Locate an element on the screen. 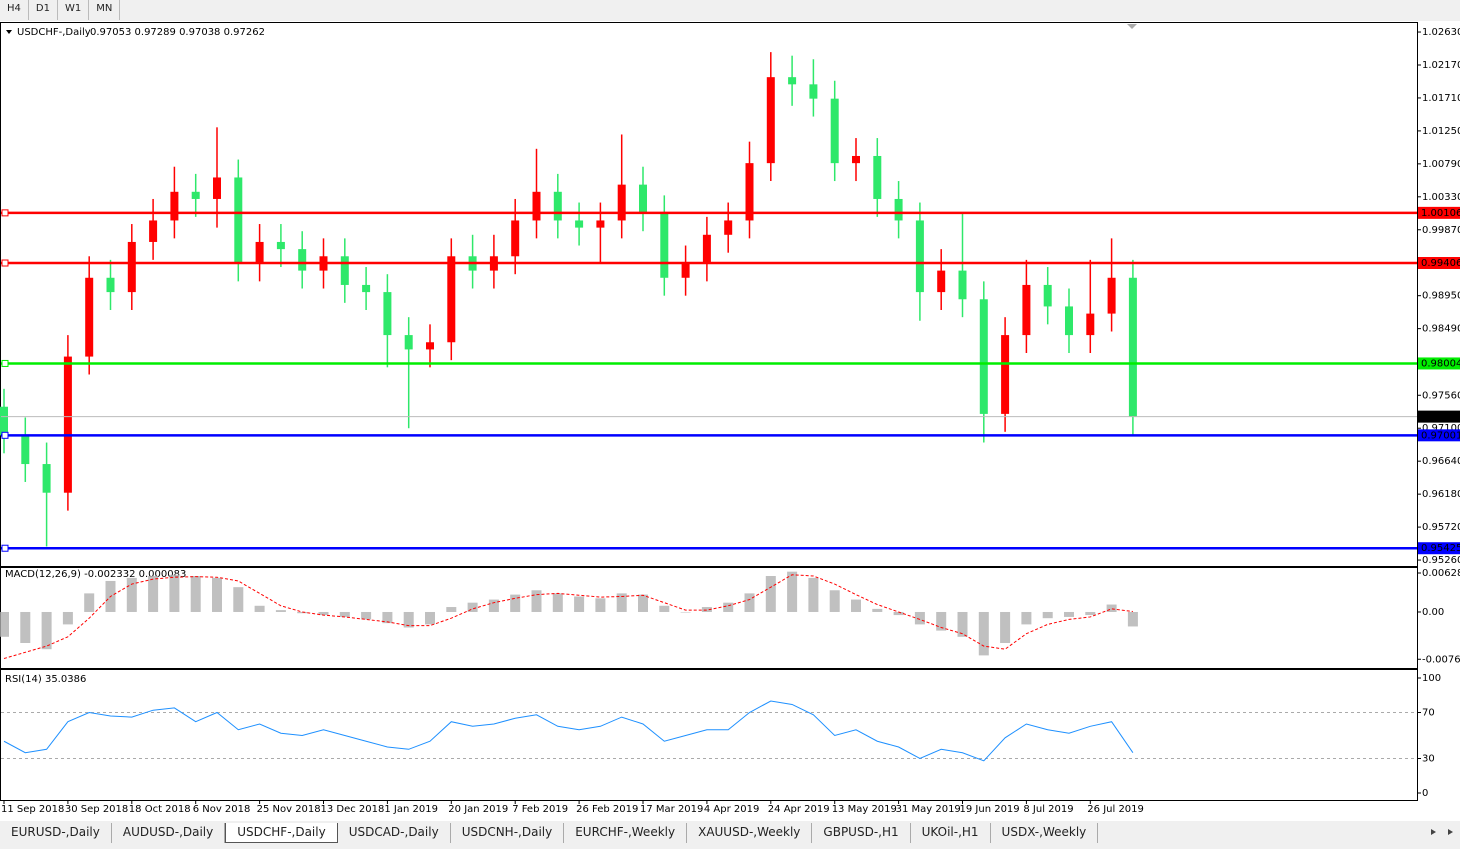 The height and width of the screenshot is (849, 1460). x-tick-label: 25 Nov 2018 is located at coordinates (289, 809).